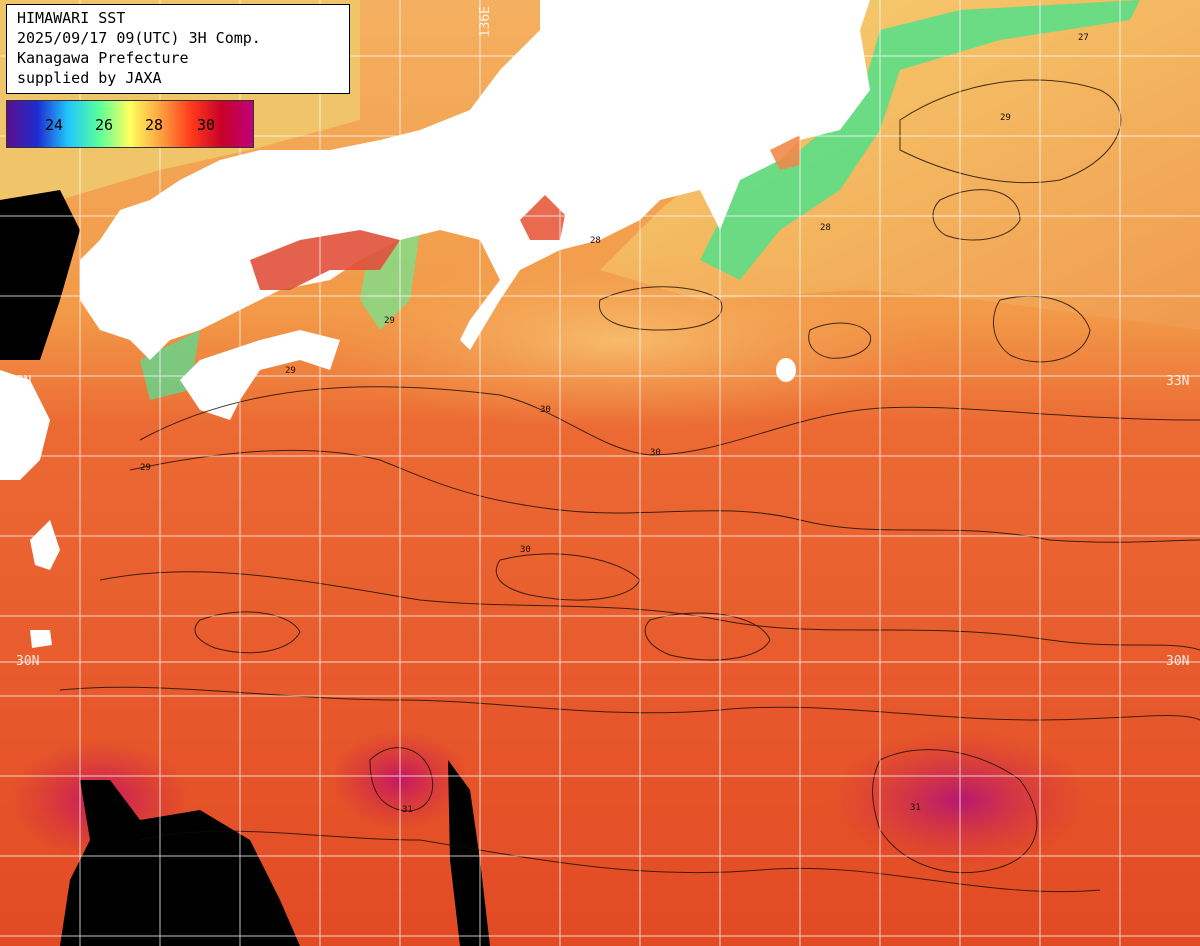 This screenshot has width=1200, height=946. What do you see at coordinates (54, 125) in the screenshot?
I see `legend-tick-24: 24` at bounding box center [54, 125].